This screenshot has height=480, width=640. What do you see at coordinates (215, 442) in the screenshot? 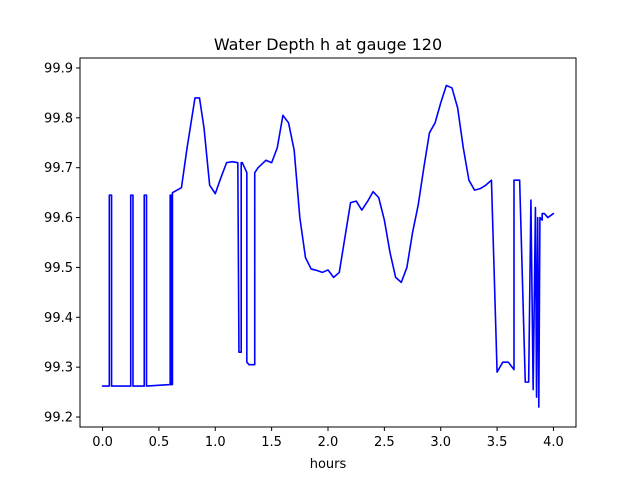
I see `x-tick-label: 1.0` at bounding box center [215, 442].